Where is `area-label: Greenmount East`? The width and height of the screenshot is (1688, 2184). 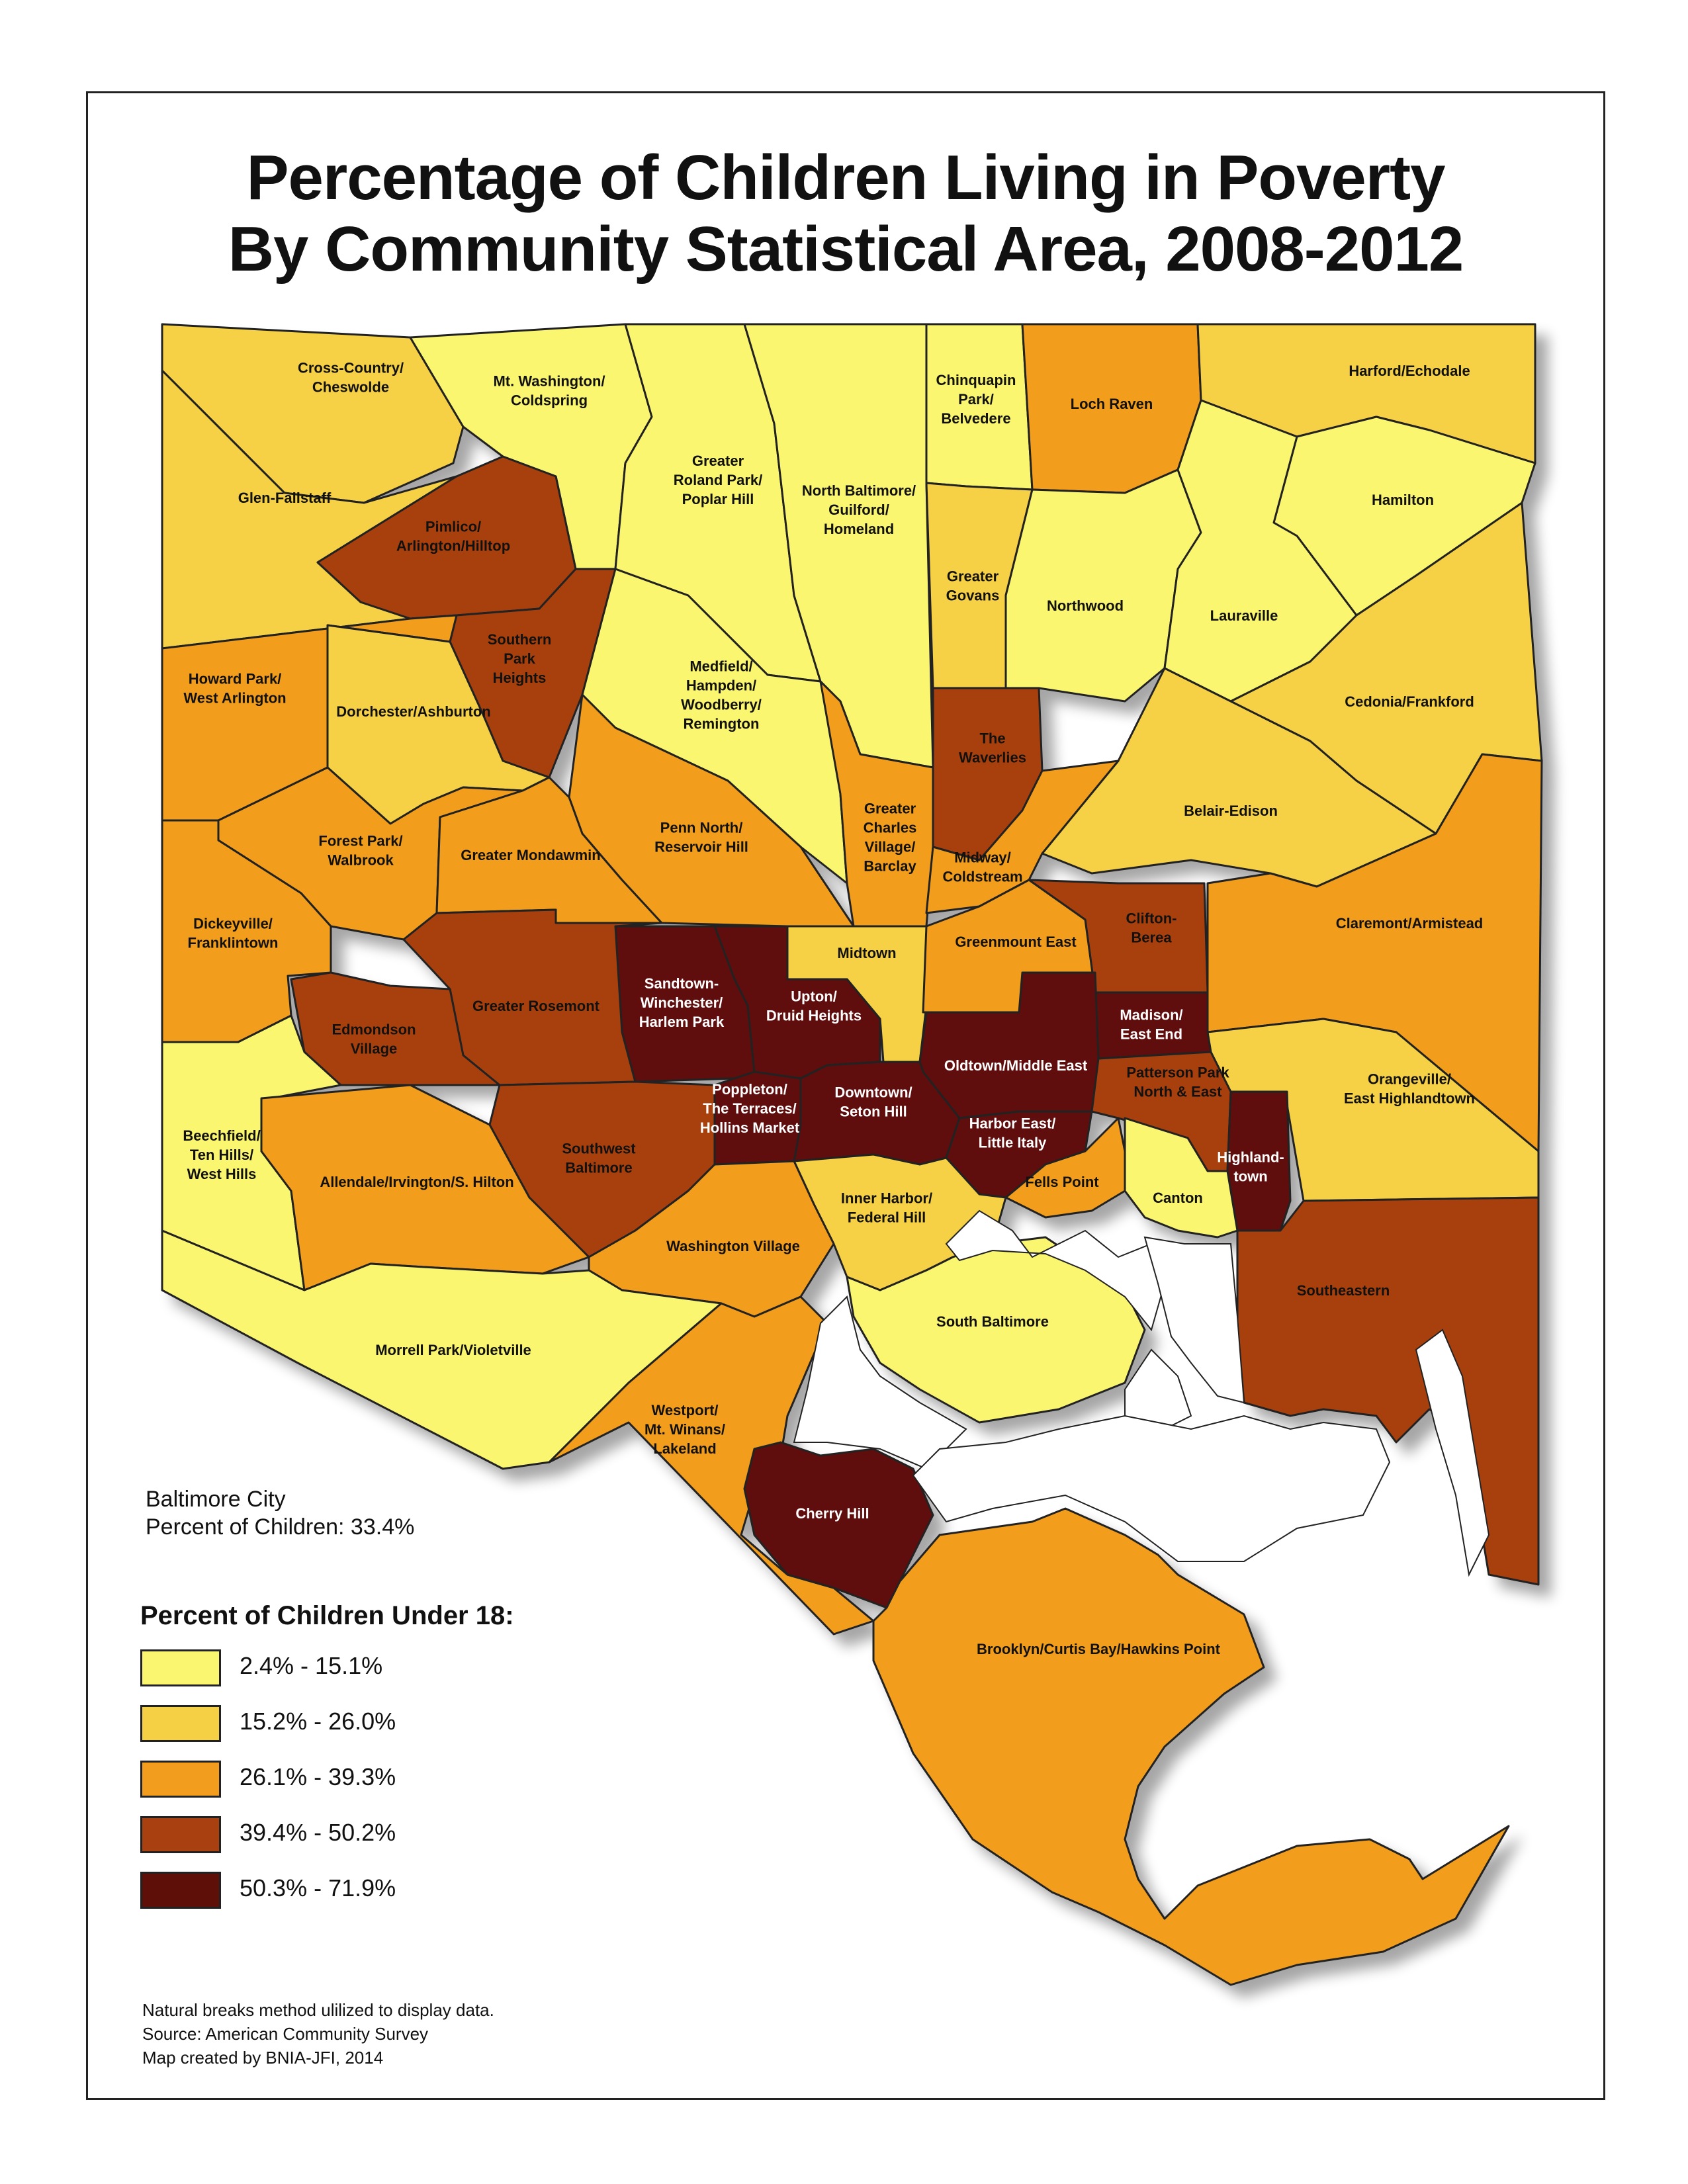
area-label: Greenmount East is located at coordinates (1016, 942).